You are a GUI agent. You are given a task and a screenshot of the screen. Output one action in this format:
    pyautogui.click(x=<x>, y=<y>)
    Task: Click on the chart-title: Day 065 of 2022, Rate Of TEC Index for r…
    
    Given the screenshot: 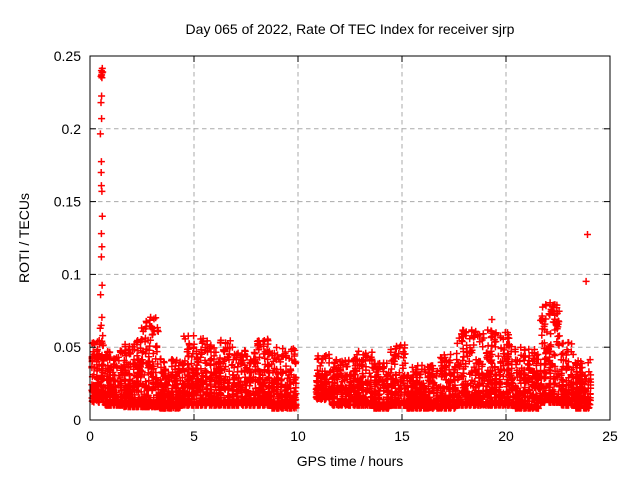 What is the action you would take?
    pyautogui.click(x=350, y=29)
    